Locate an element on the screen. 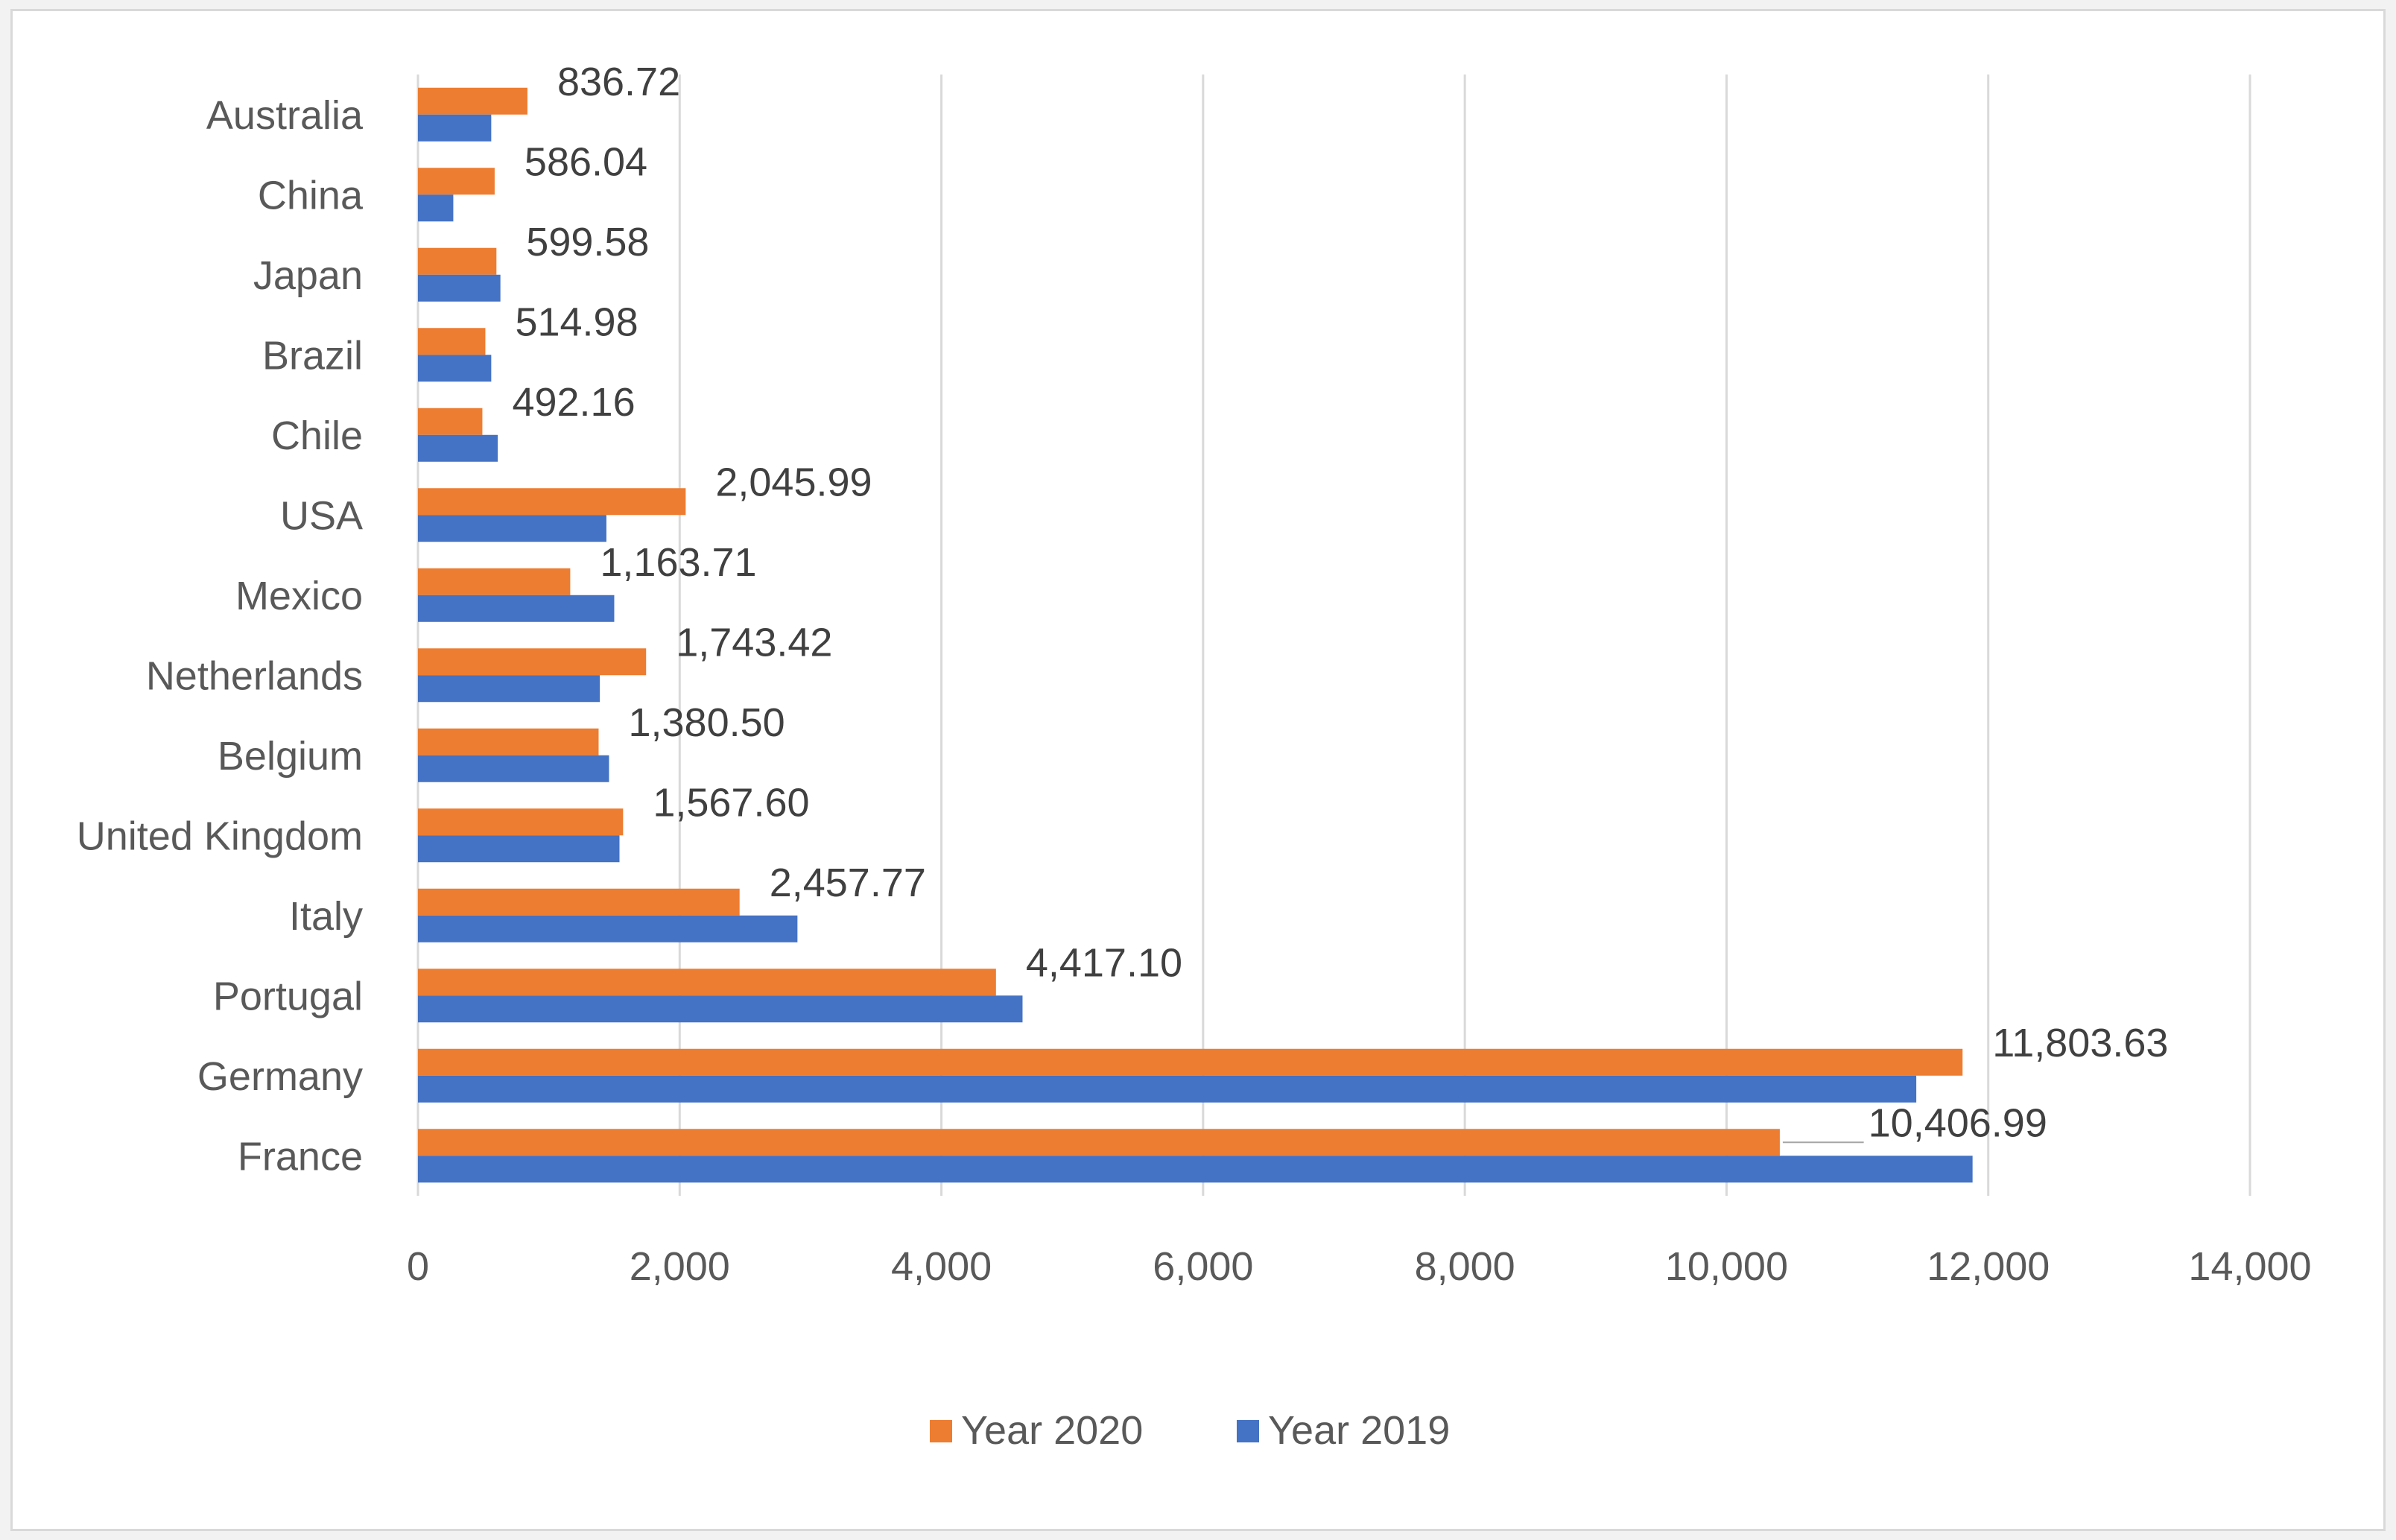 The image size is (2396, 1540). tick-label: 10,000 is located at coordinates (1726, 1266).